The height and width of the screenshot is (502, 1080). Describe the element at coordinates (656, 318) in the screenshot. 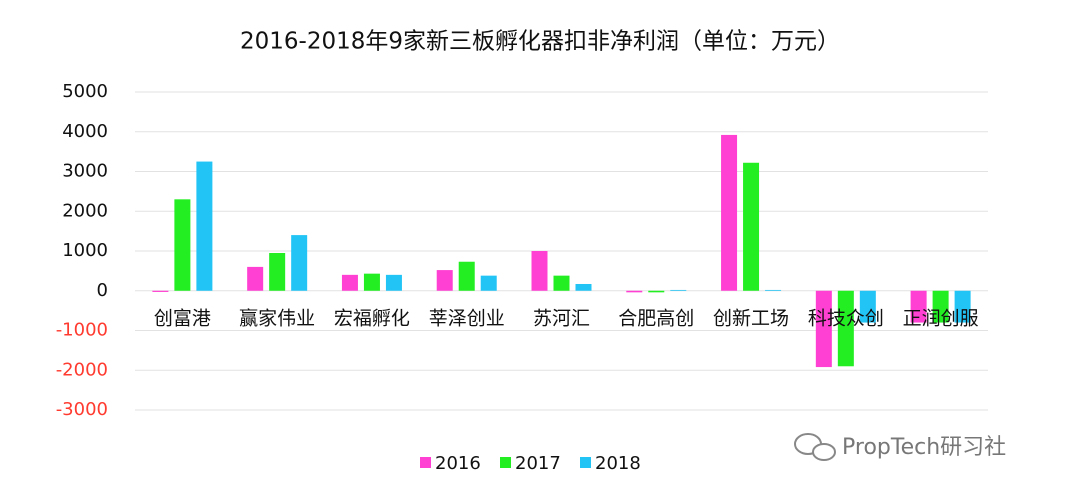

I see `x-tick-label: 合肥高创` at that location.